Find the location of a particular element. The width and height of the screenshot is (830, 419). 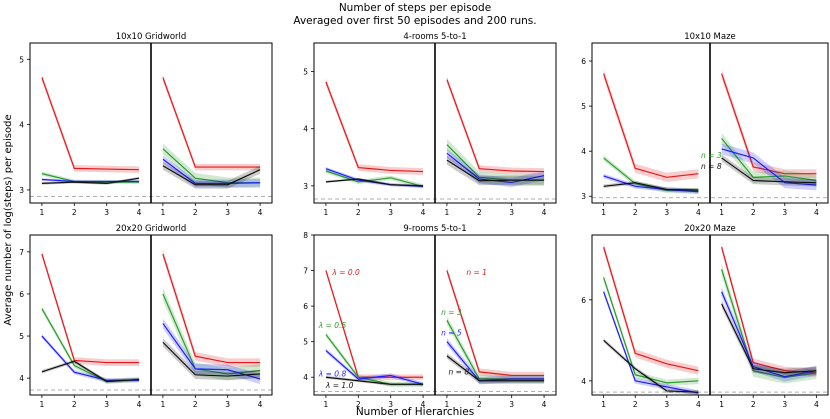

subplot-title: 10x10 Gridworld is located at coordinates (151, 37).